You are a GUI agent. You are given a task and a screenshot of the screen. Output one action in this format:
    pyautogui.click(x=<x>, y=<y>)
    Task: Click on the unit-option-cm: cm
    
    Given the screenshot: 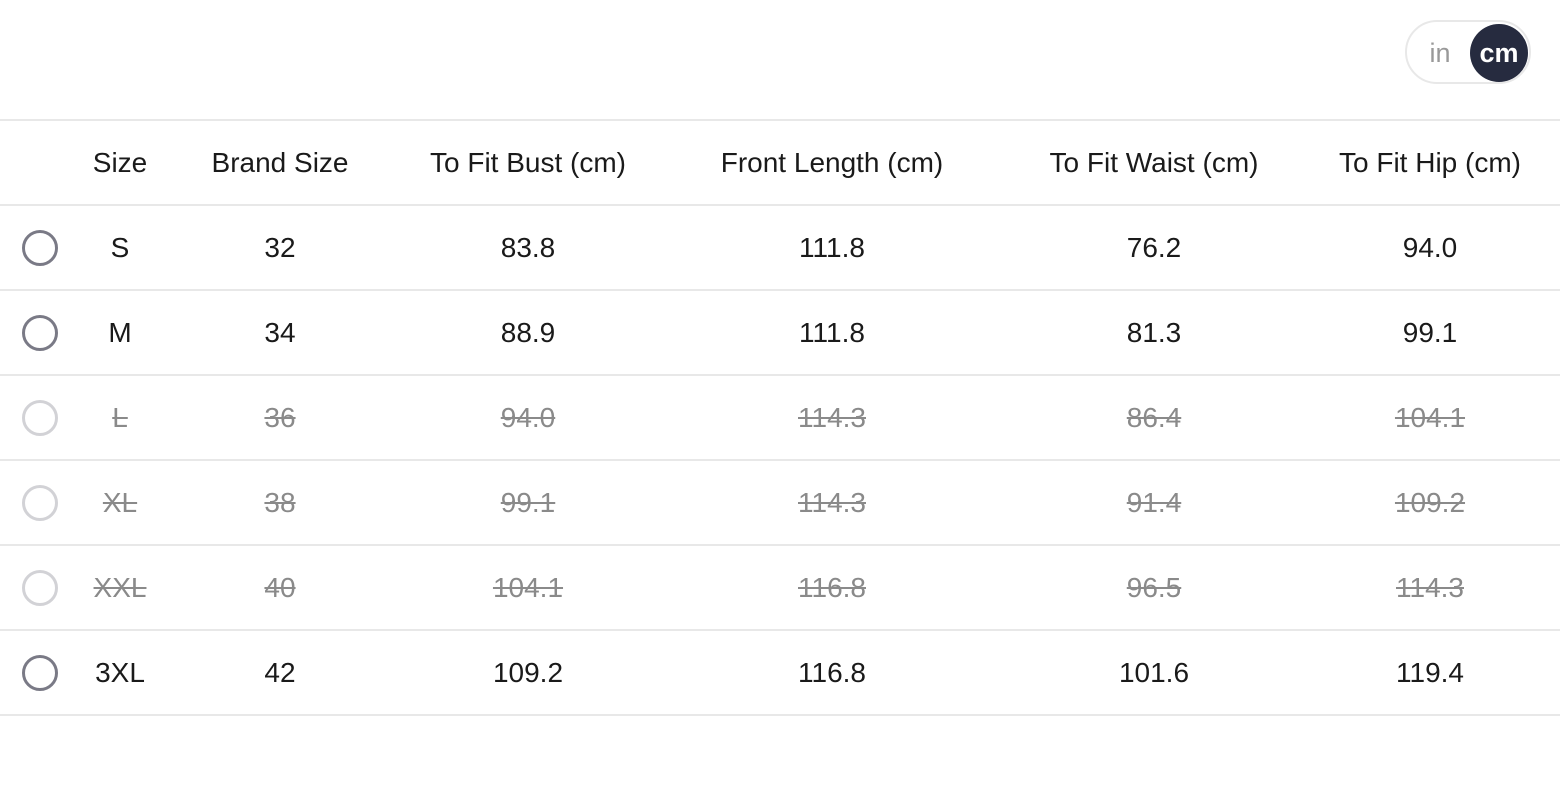 What is the action you would take?
    pyautogui.click(x=1499, y=53)
    